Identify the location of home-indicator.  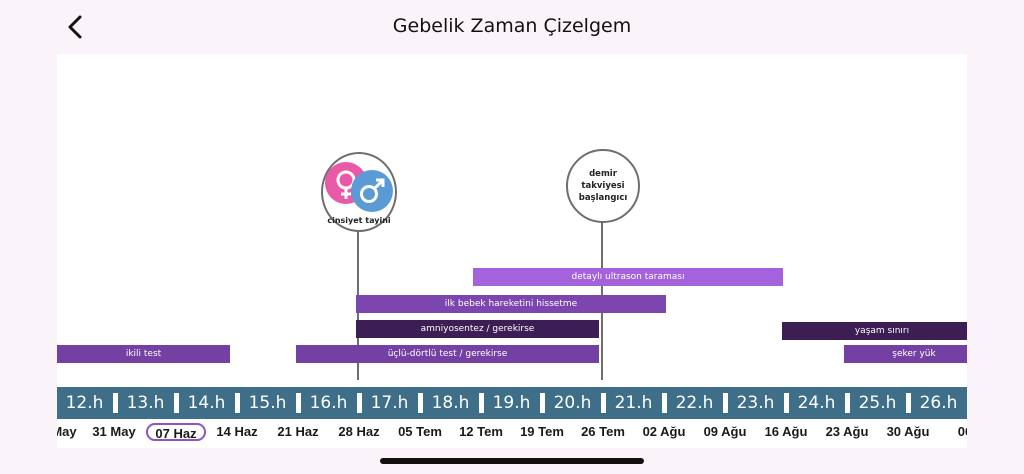
(512, 461).